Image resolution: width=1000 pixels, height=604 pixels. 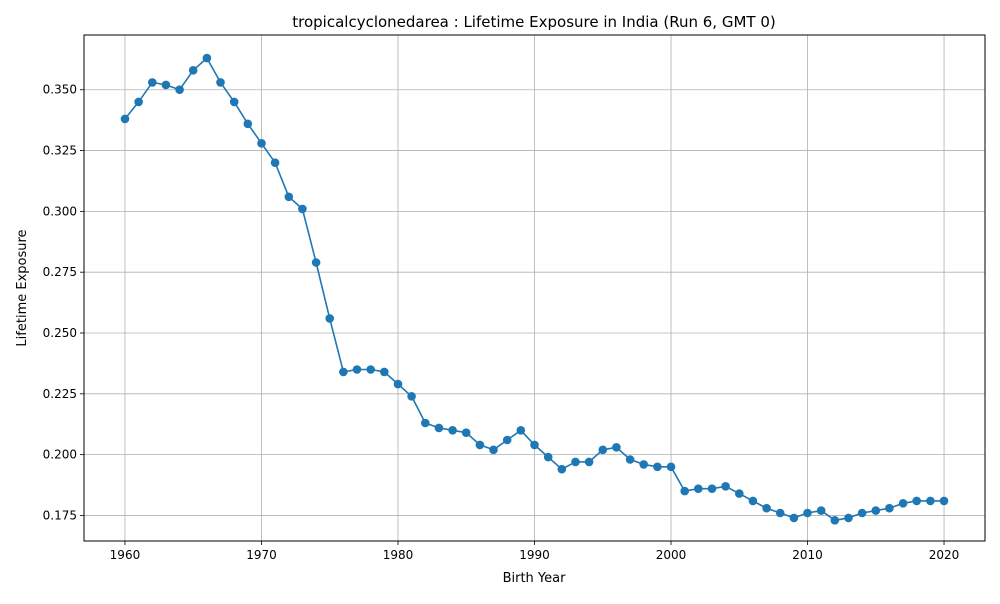 What do you see at coordinates (60, 211) in the screenshot?
I see `y-tick-label: 0.300` at bounding box center [60, 211].